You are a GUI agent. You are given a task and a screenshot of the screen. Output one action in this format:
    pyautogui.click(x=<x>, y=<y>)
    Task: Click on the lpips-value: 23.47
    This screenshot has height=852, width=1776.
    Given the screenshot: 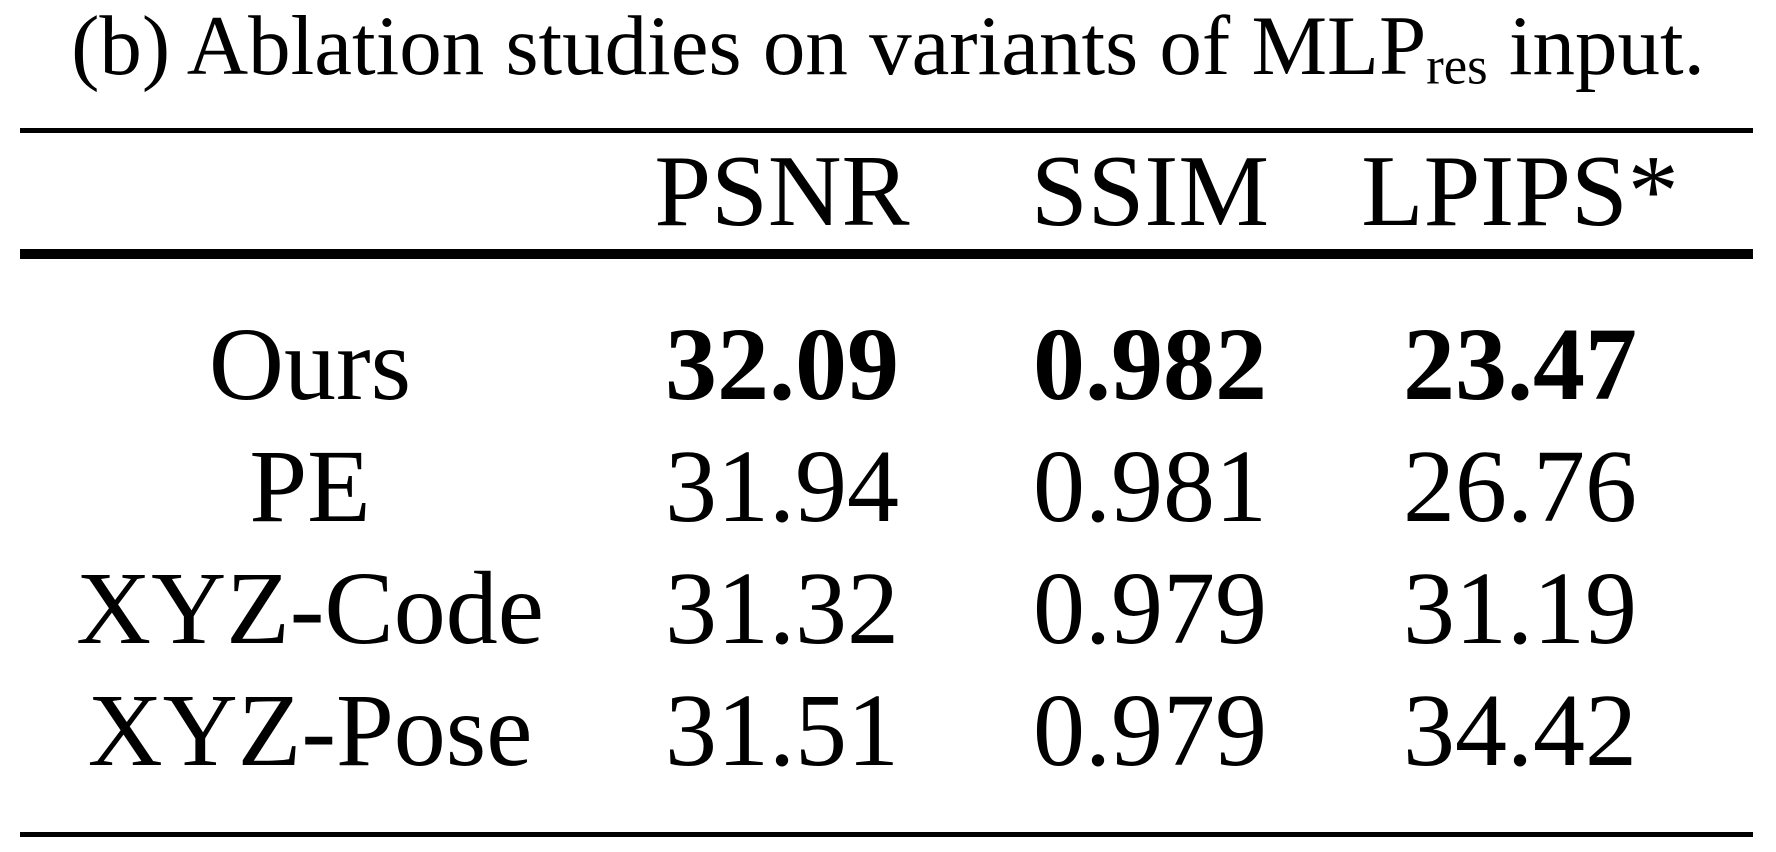 What is the action you would take?
    pyautogui.click(x=1520, y=364)
    